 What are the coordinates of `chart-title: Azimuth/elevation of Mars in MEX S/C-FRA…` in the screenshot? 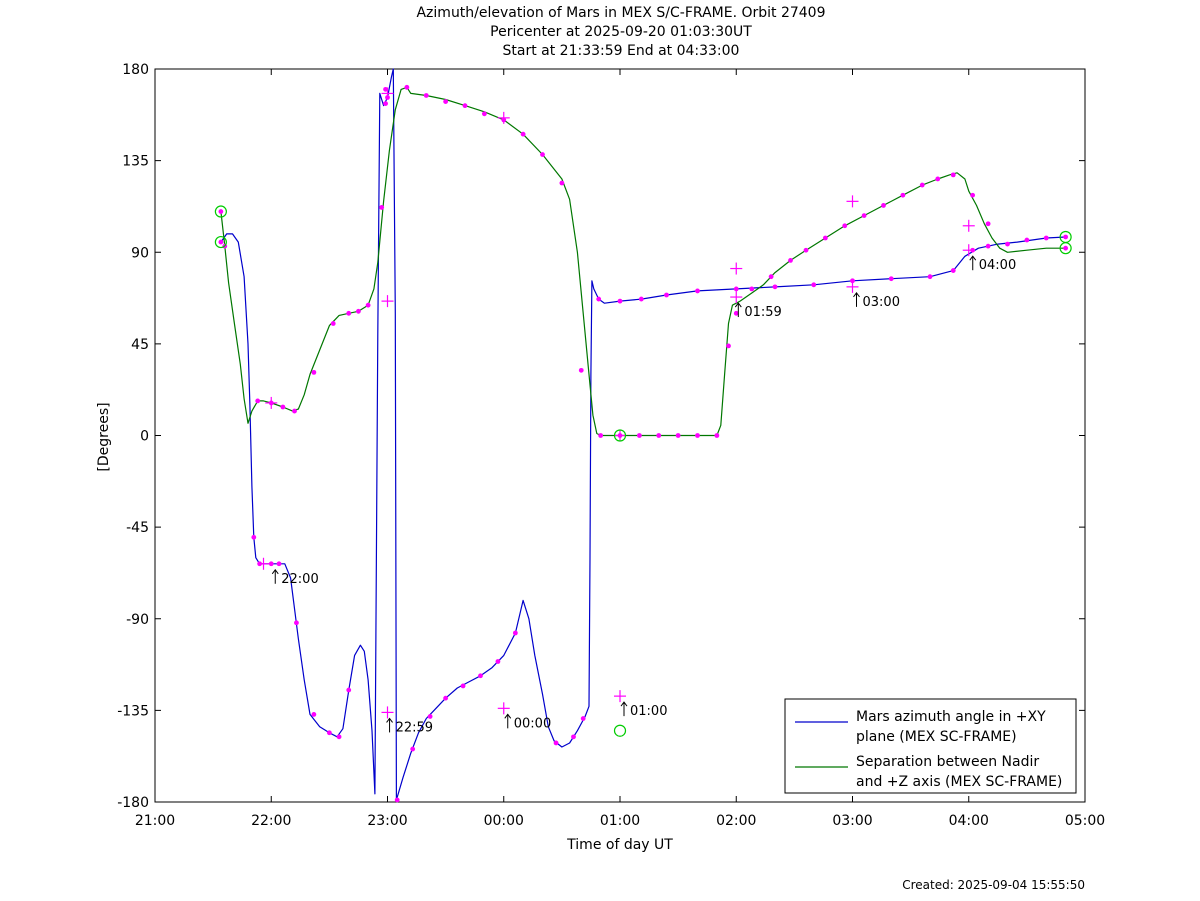 It's located at (620, 32).